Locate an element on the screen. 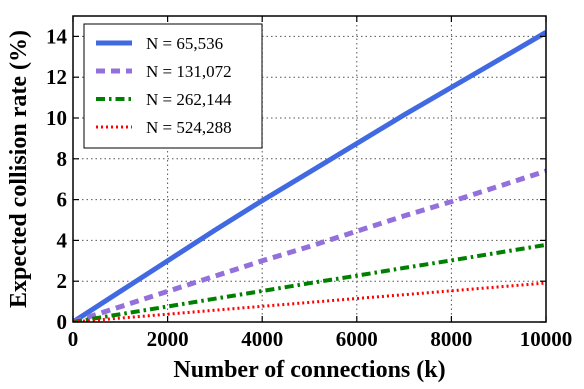 The height and width of the screenshot is (389, 584). y-tick-labels: 0 2 4 6 8 10 12 14 is located at coordinates (57, 179).